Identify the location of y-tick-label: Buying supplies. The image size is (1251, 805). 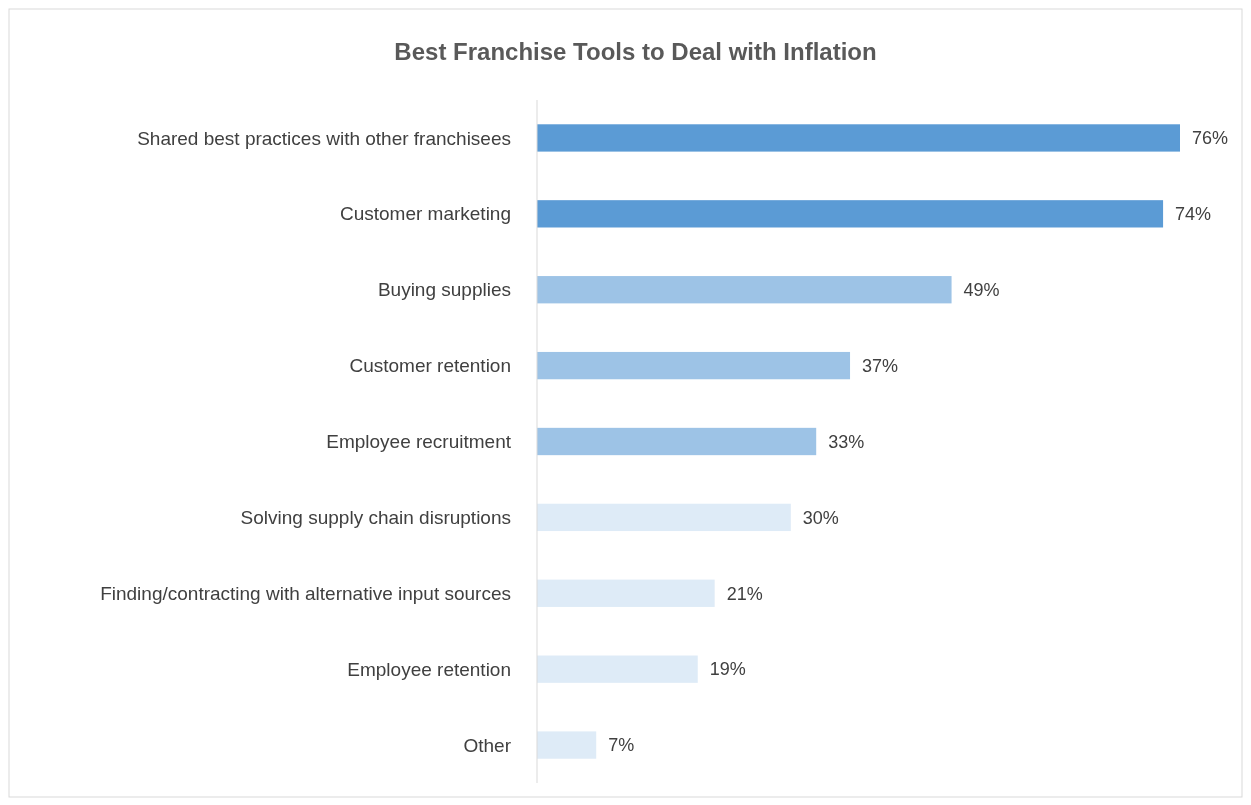
(444, 290).